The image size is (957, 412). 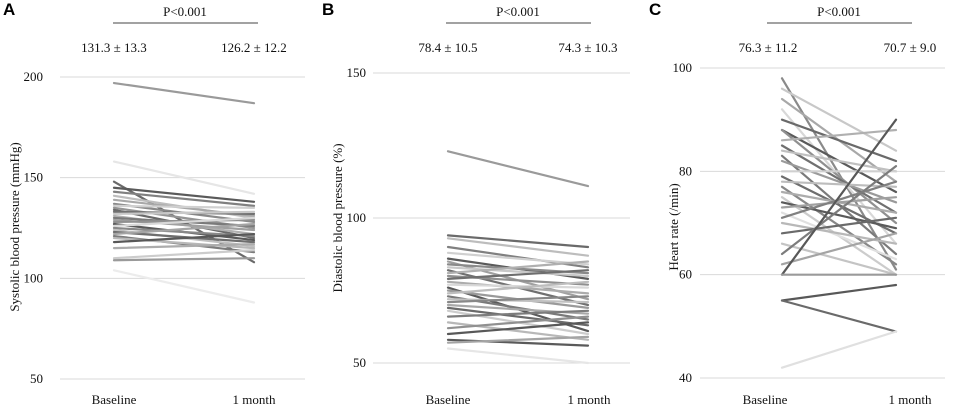 What do you see at coordinates (114, 47) in the screenshot?
I see `baseline-stat: 131.3 ± 13.3` at bounding box center [114, 47].